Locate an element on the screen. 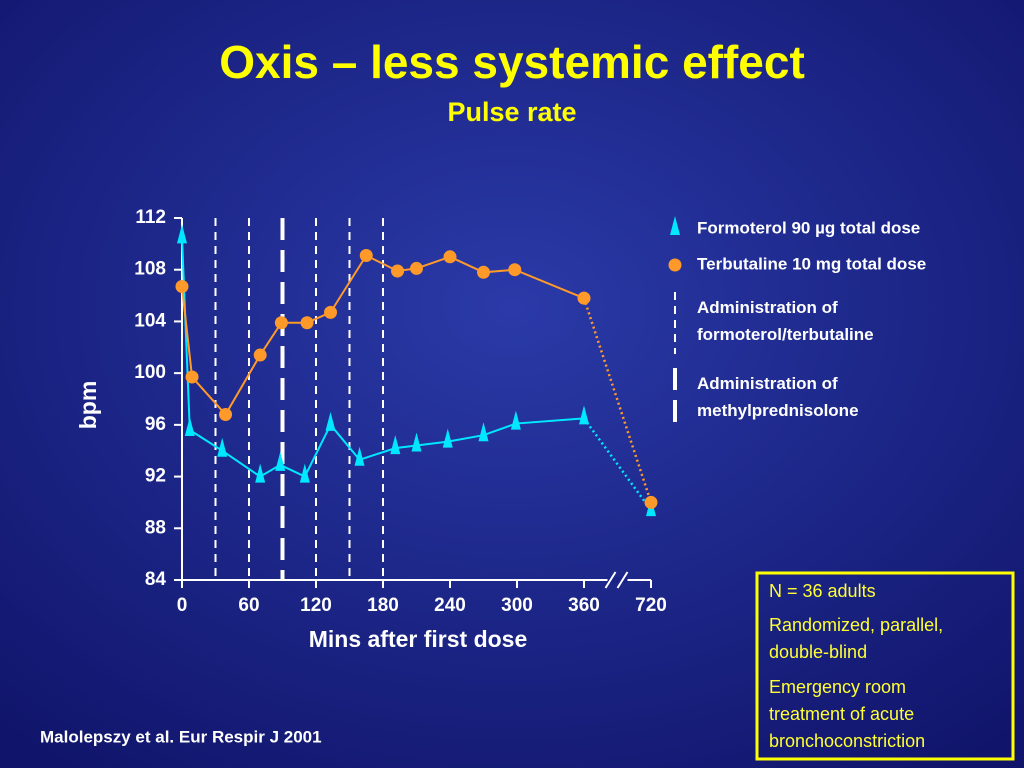 This screenshot has width=1024, height=768. x-tick-label: 60 is located at coordinates (248, 605).